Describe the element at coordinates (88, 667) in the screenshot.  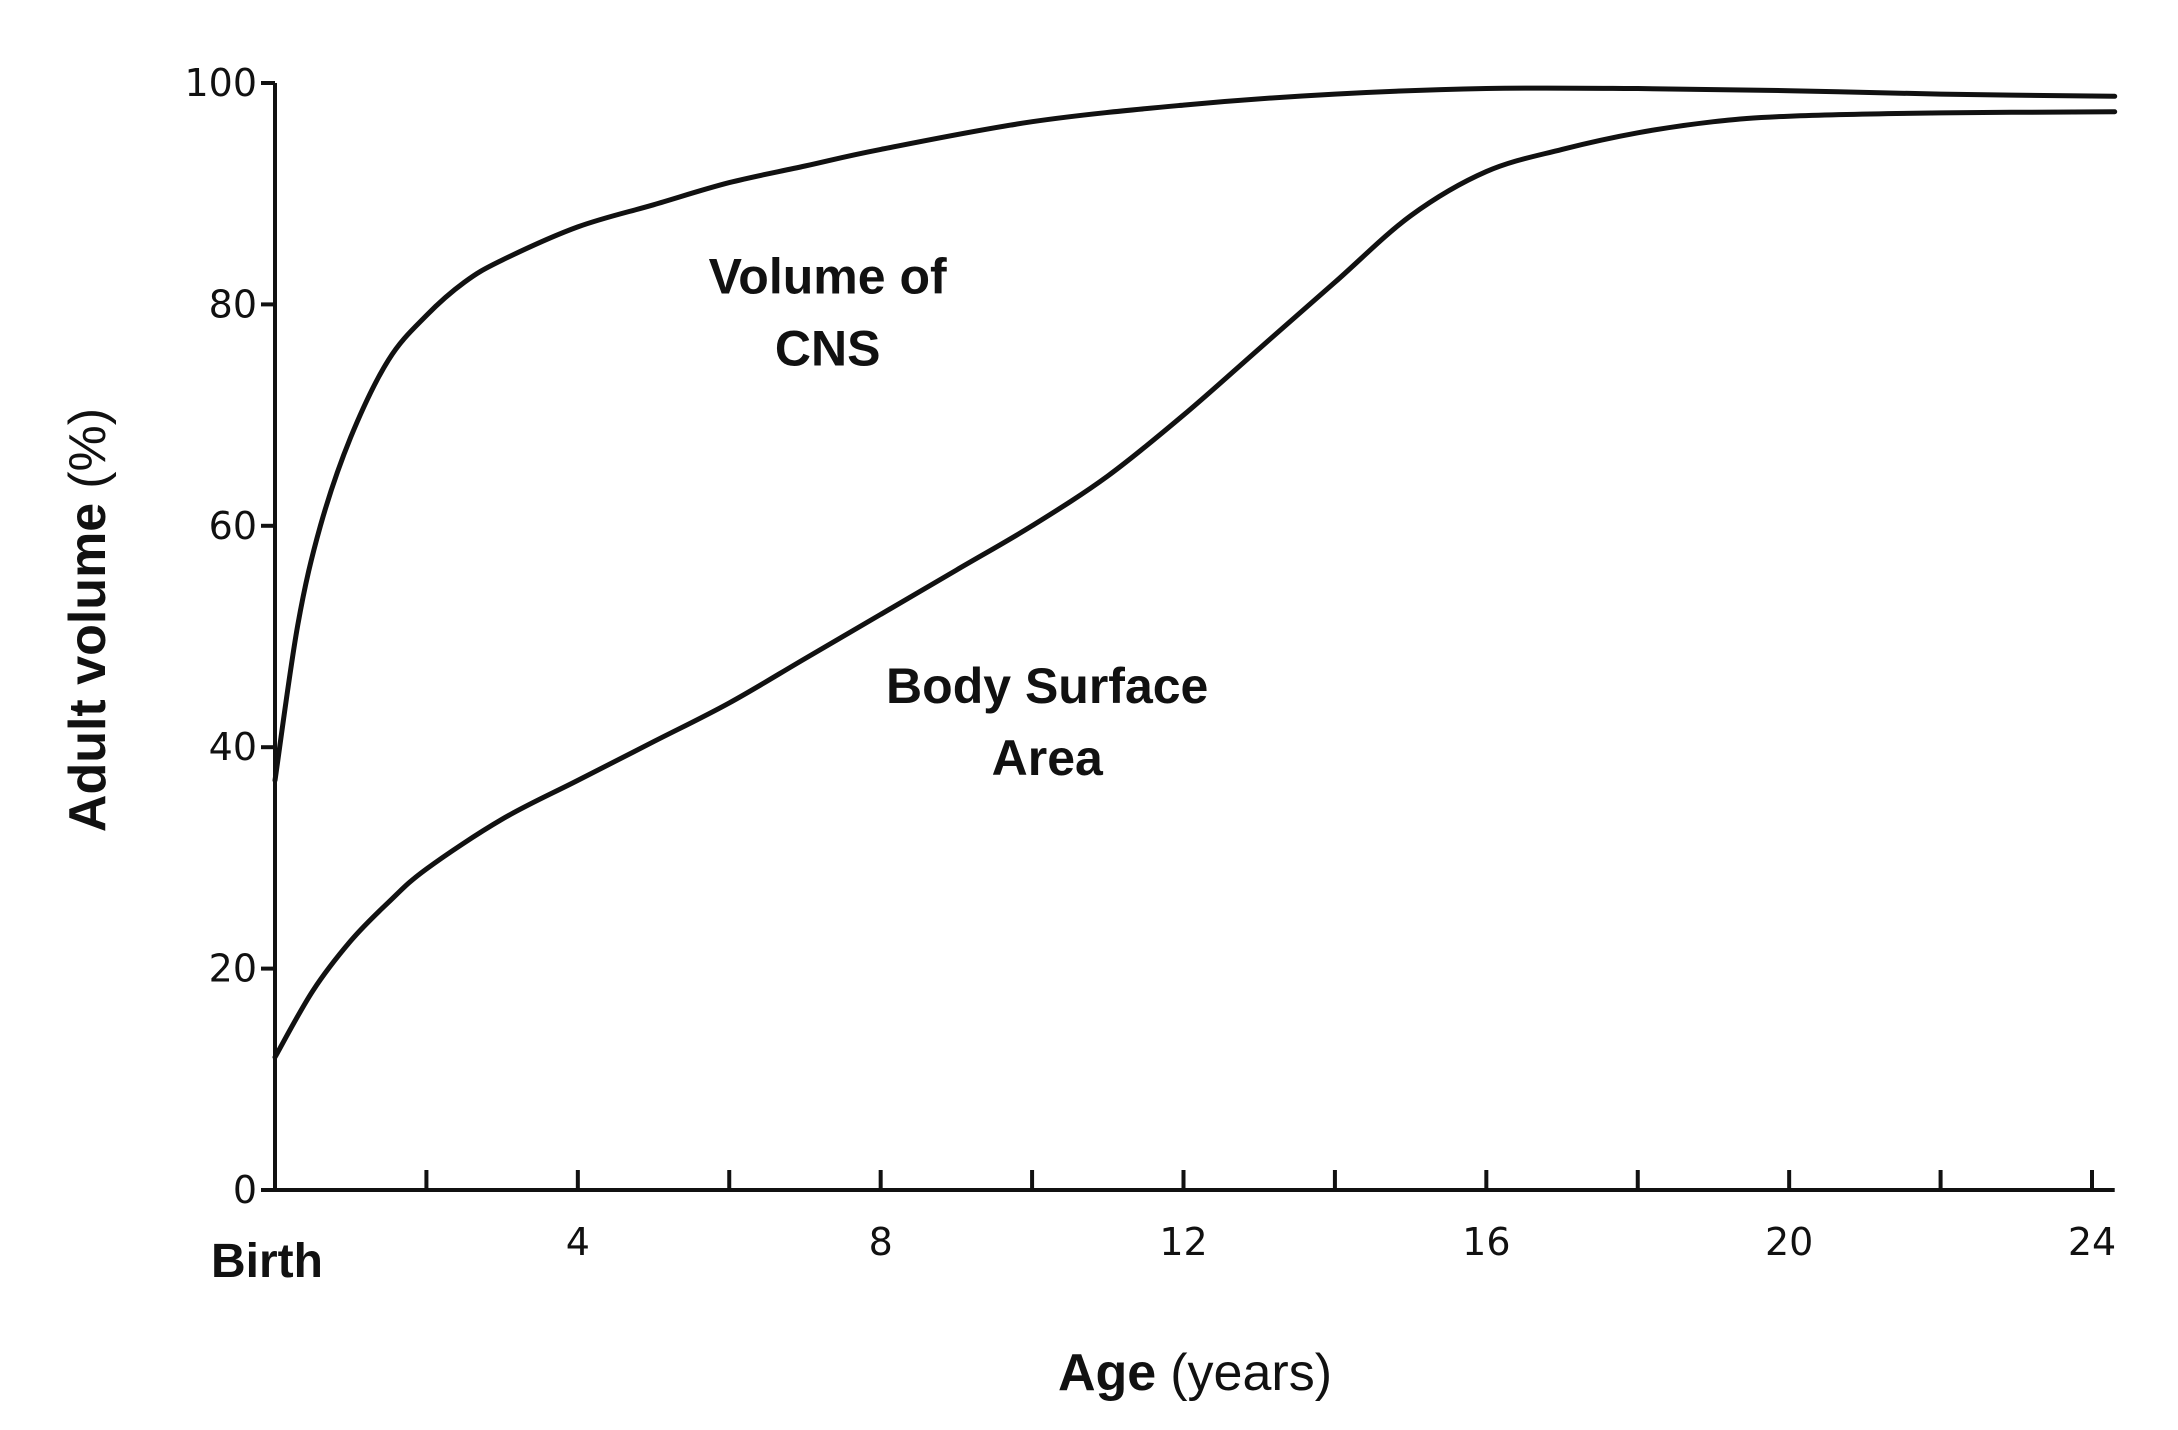
I see `y-axis-title-bold: Adult volume` at that location.